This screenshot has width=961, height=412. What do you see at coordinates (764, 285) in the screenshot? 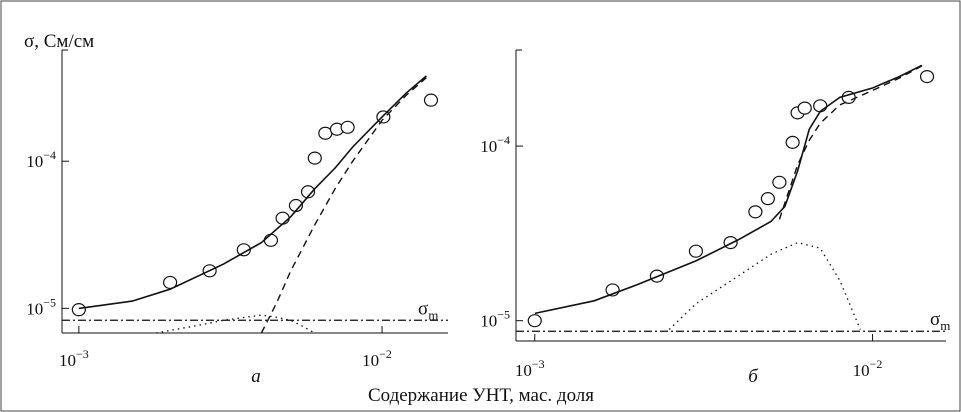
I see `dotted-curve` at bounding box center [764, 285].